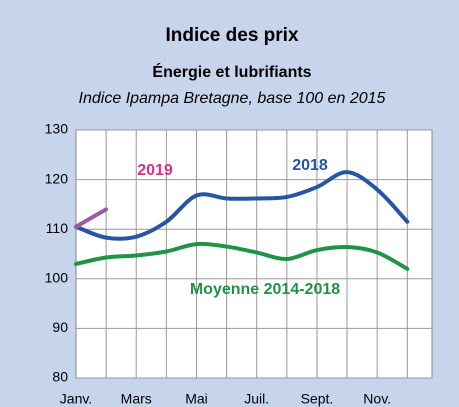  What do you see at coordinates (317, 399) in the screenshot?
I see `x-tick-label: Sept.` at bounding box center [317, 399].